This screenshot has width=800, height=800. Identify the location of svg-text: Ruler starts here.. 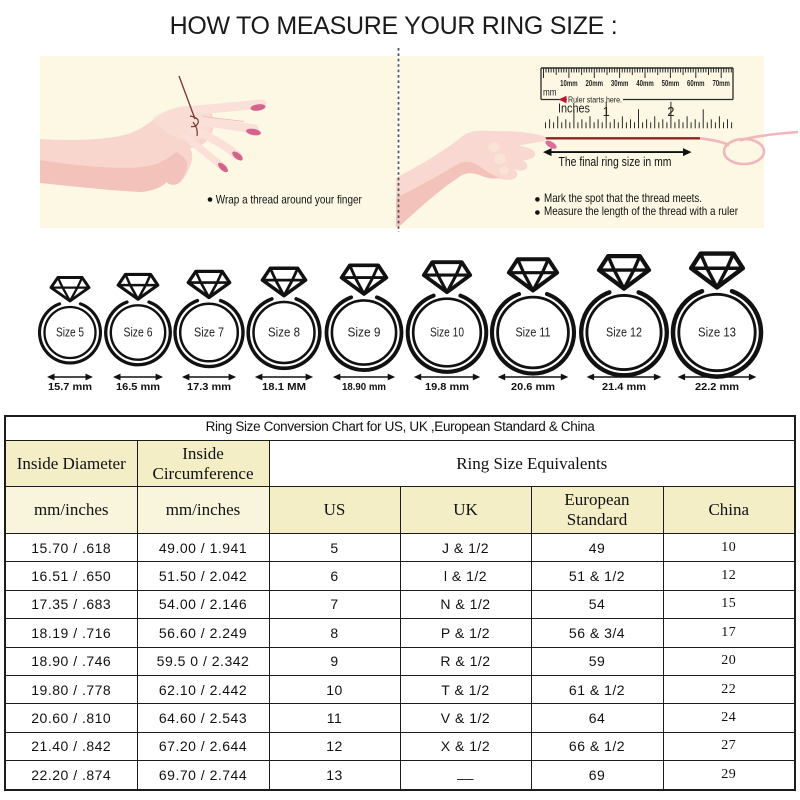
(595, 99).